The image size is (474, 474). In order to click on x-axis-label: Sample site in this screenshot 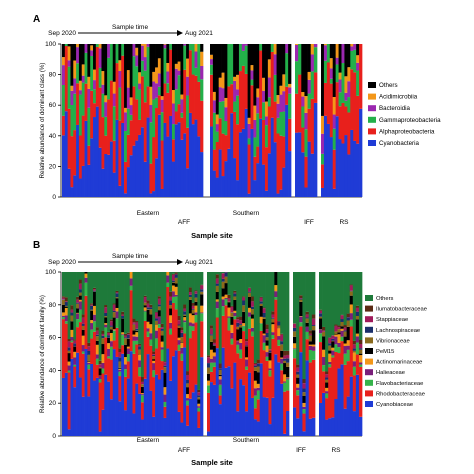, I will do `click(212, 235)`.